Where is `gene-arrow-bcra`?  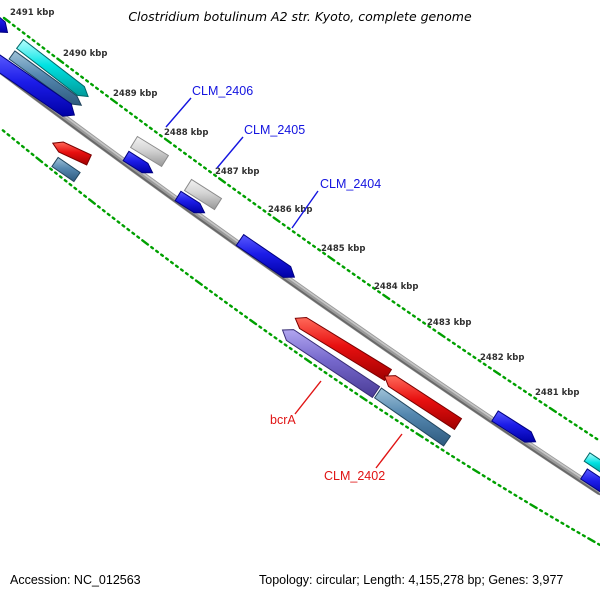 gene-arrow-bcra is located at coordinates (331, 364).